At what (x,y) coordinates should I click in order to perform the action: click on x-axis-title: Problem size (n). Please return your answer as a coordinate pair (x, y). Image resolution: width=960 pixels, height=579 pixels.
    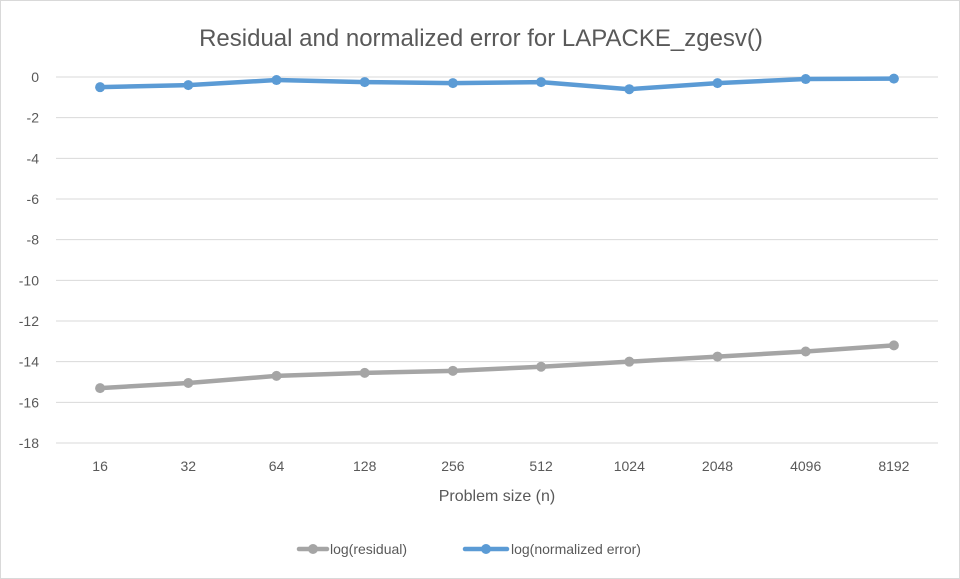
    Looking at the image, I should click on (497, 496).